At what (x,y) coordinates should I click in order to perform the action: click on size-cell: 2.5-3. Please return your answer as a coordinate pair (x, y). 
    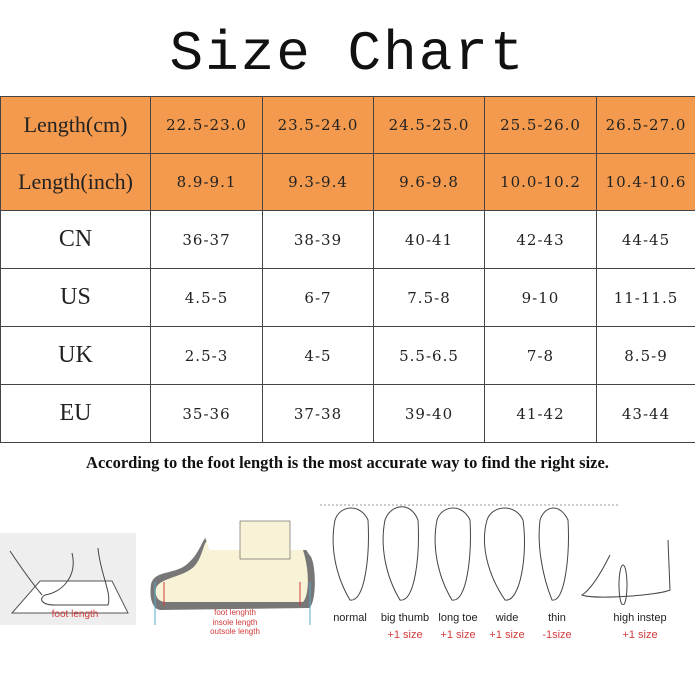
    Looking at the image, I should click on (206, 355).